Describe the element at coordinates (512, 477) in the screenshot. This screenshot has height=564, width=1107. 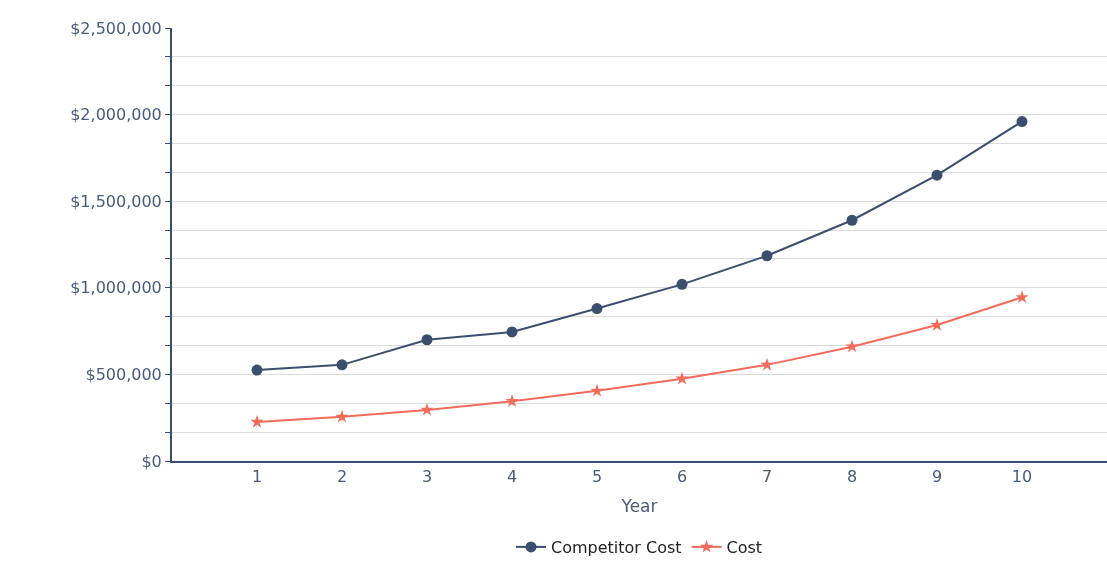
I see `x-tick-label: 4` at that location.